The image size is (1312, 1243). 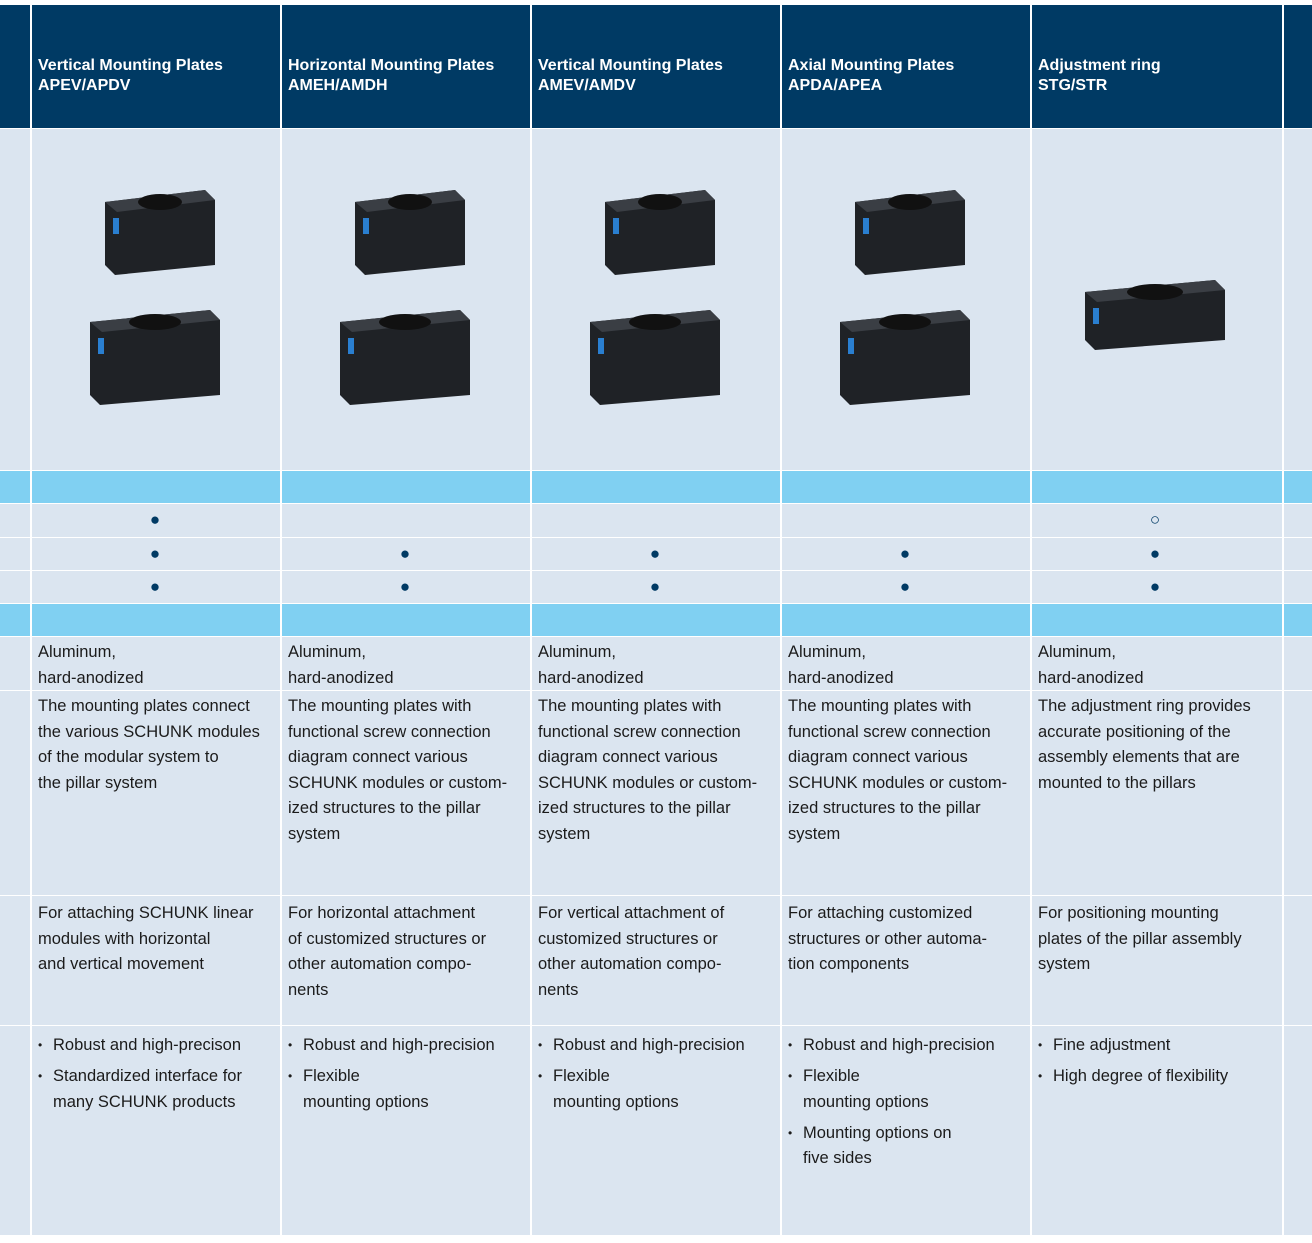 What do you see at coordinates (587, 85) in the screenshot?
I see `column-code: AMEV/AMDV` at bounding box center [587, 85].